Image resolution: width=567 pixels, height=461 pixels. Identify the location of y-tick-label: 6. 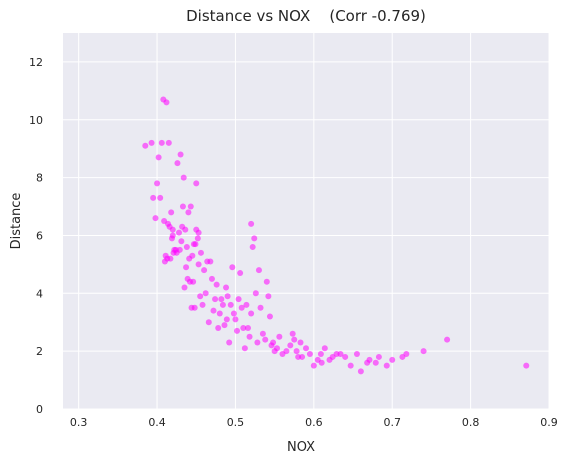
(39, 235).